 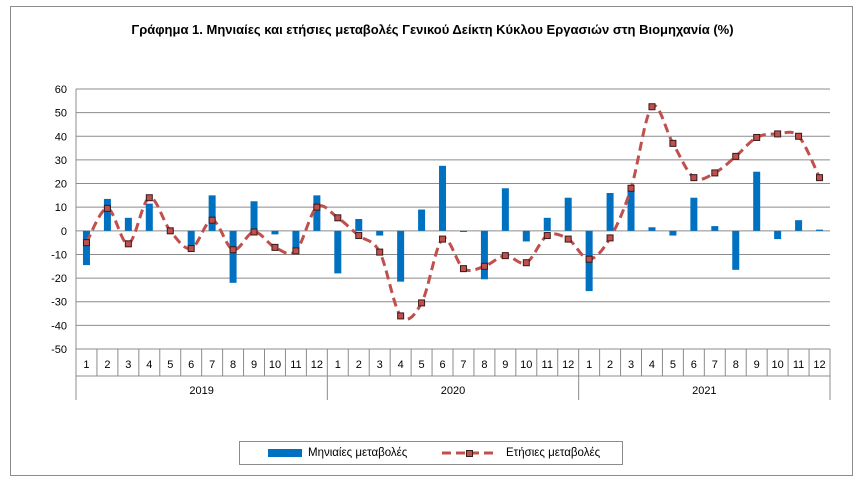 I want to click on x-tick-label-year: 2021, so click(x=704, y=391).